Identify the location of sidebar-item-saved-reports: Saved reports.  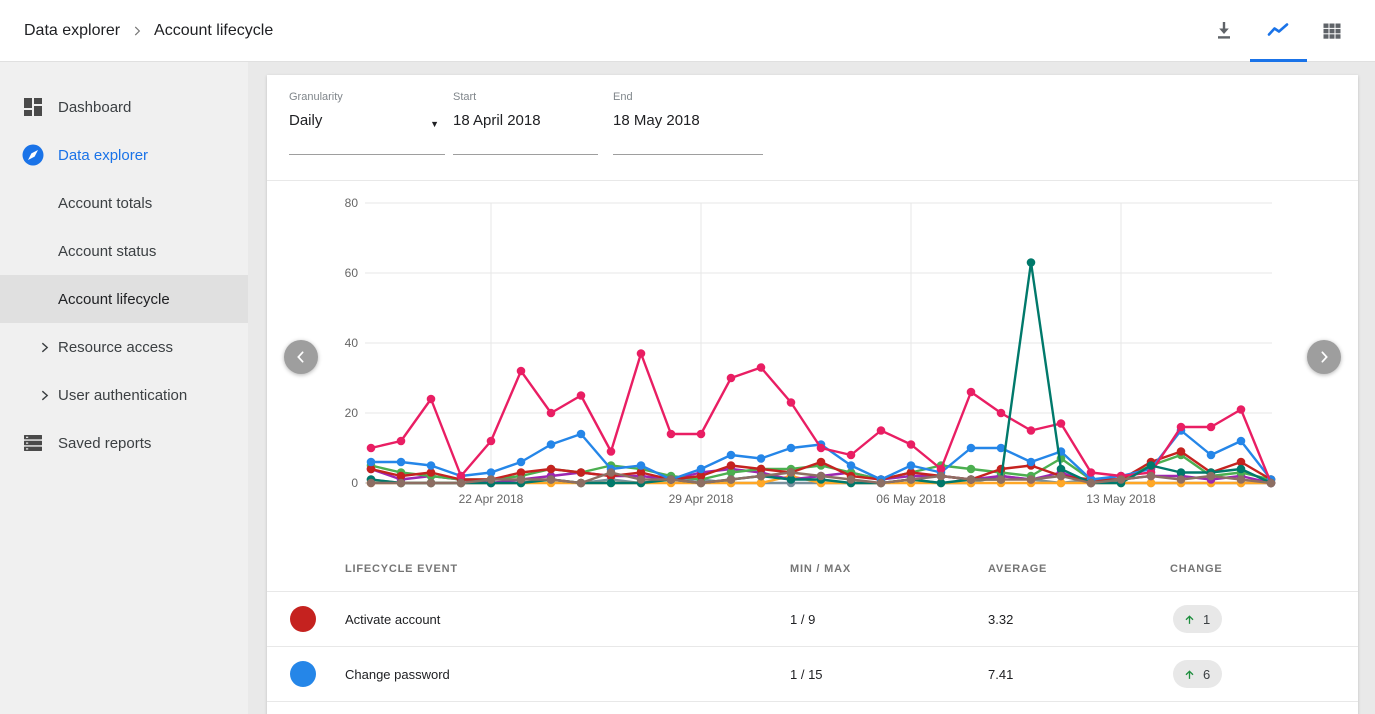
(124, 443).